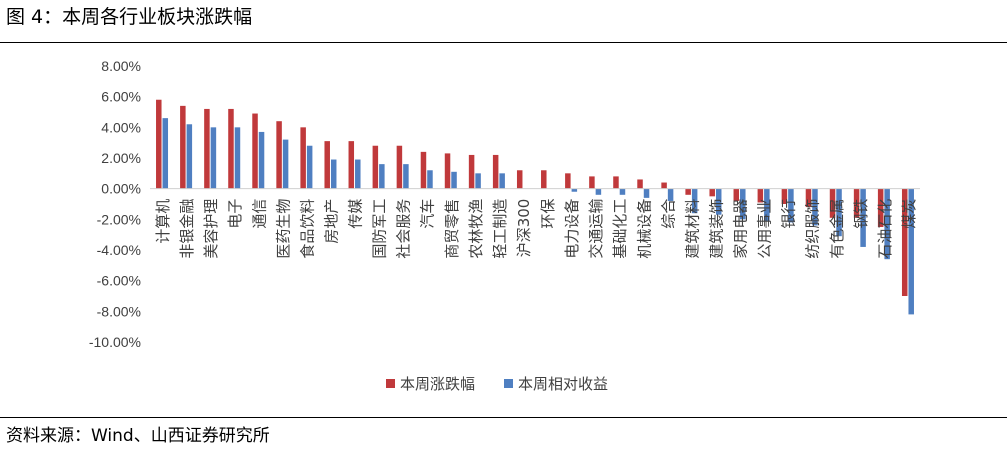  Describe the element at coordinates (500, 229) in the screenshot. I see `x-category-label: 轻工制造` at that location.